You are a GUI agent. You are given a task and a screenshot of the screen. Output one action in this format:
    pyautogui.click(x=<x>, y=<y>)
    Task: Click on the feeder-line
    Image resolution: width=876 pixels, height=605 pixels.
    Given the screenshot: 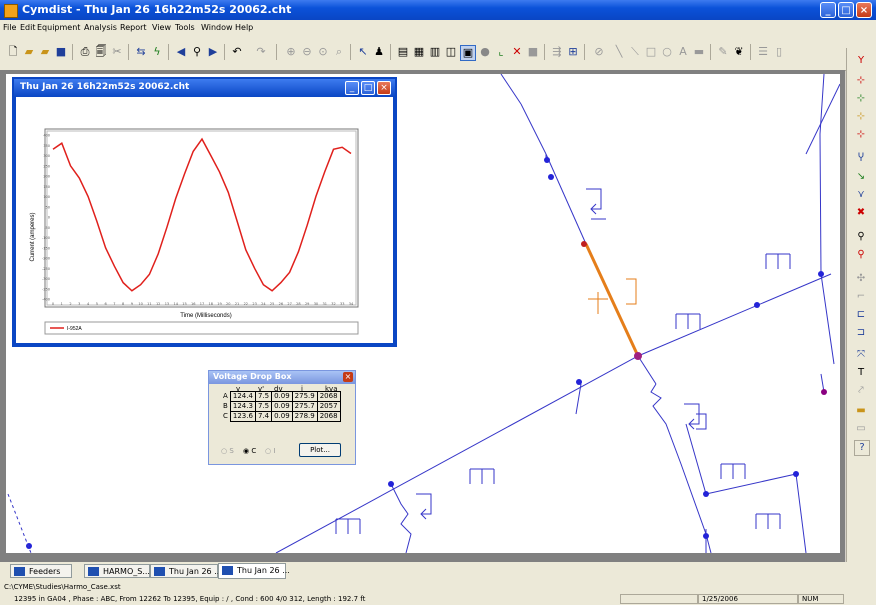 What is the action you would take?
    pyautogui.click(x=734, y=315)
    